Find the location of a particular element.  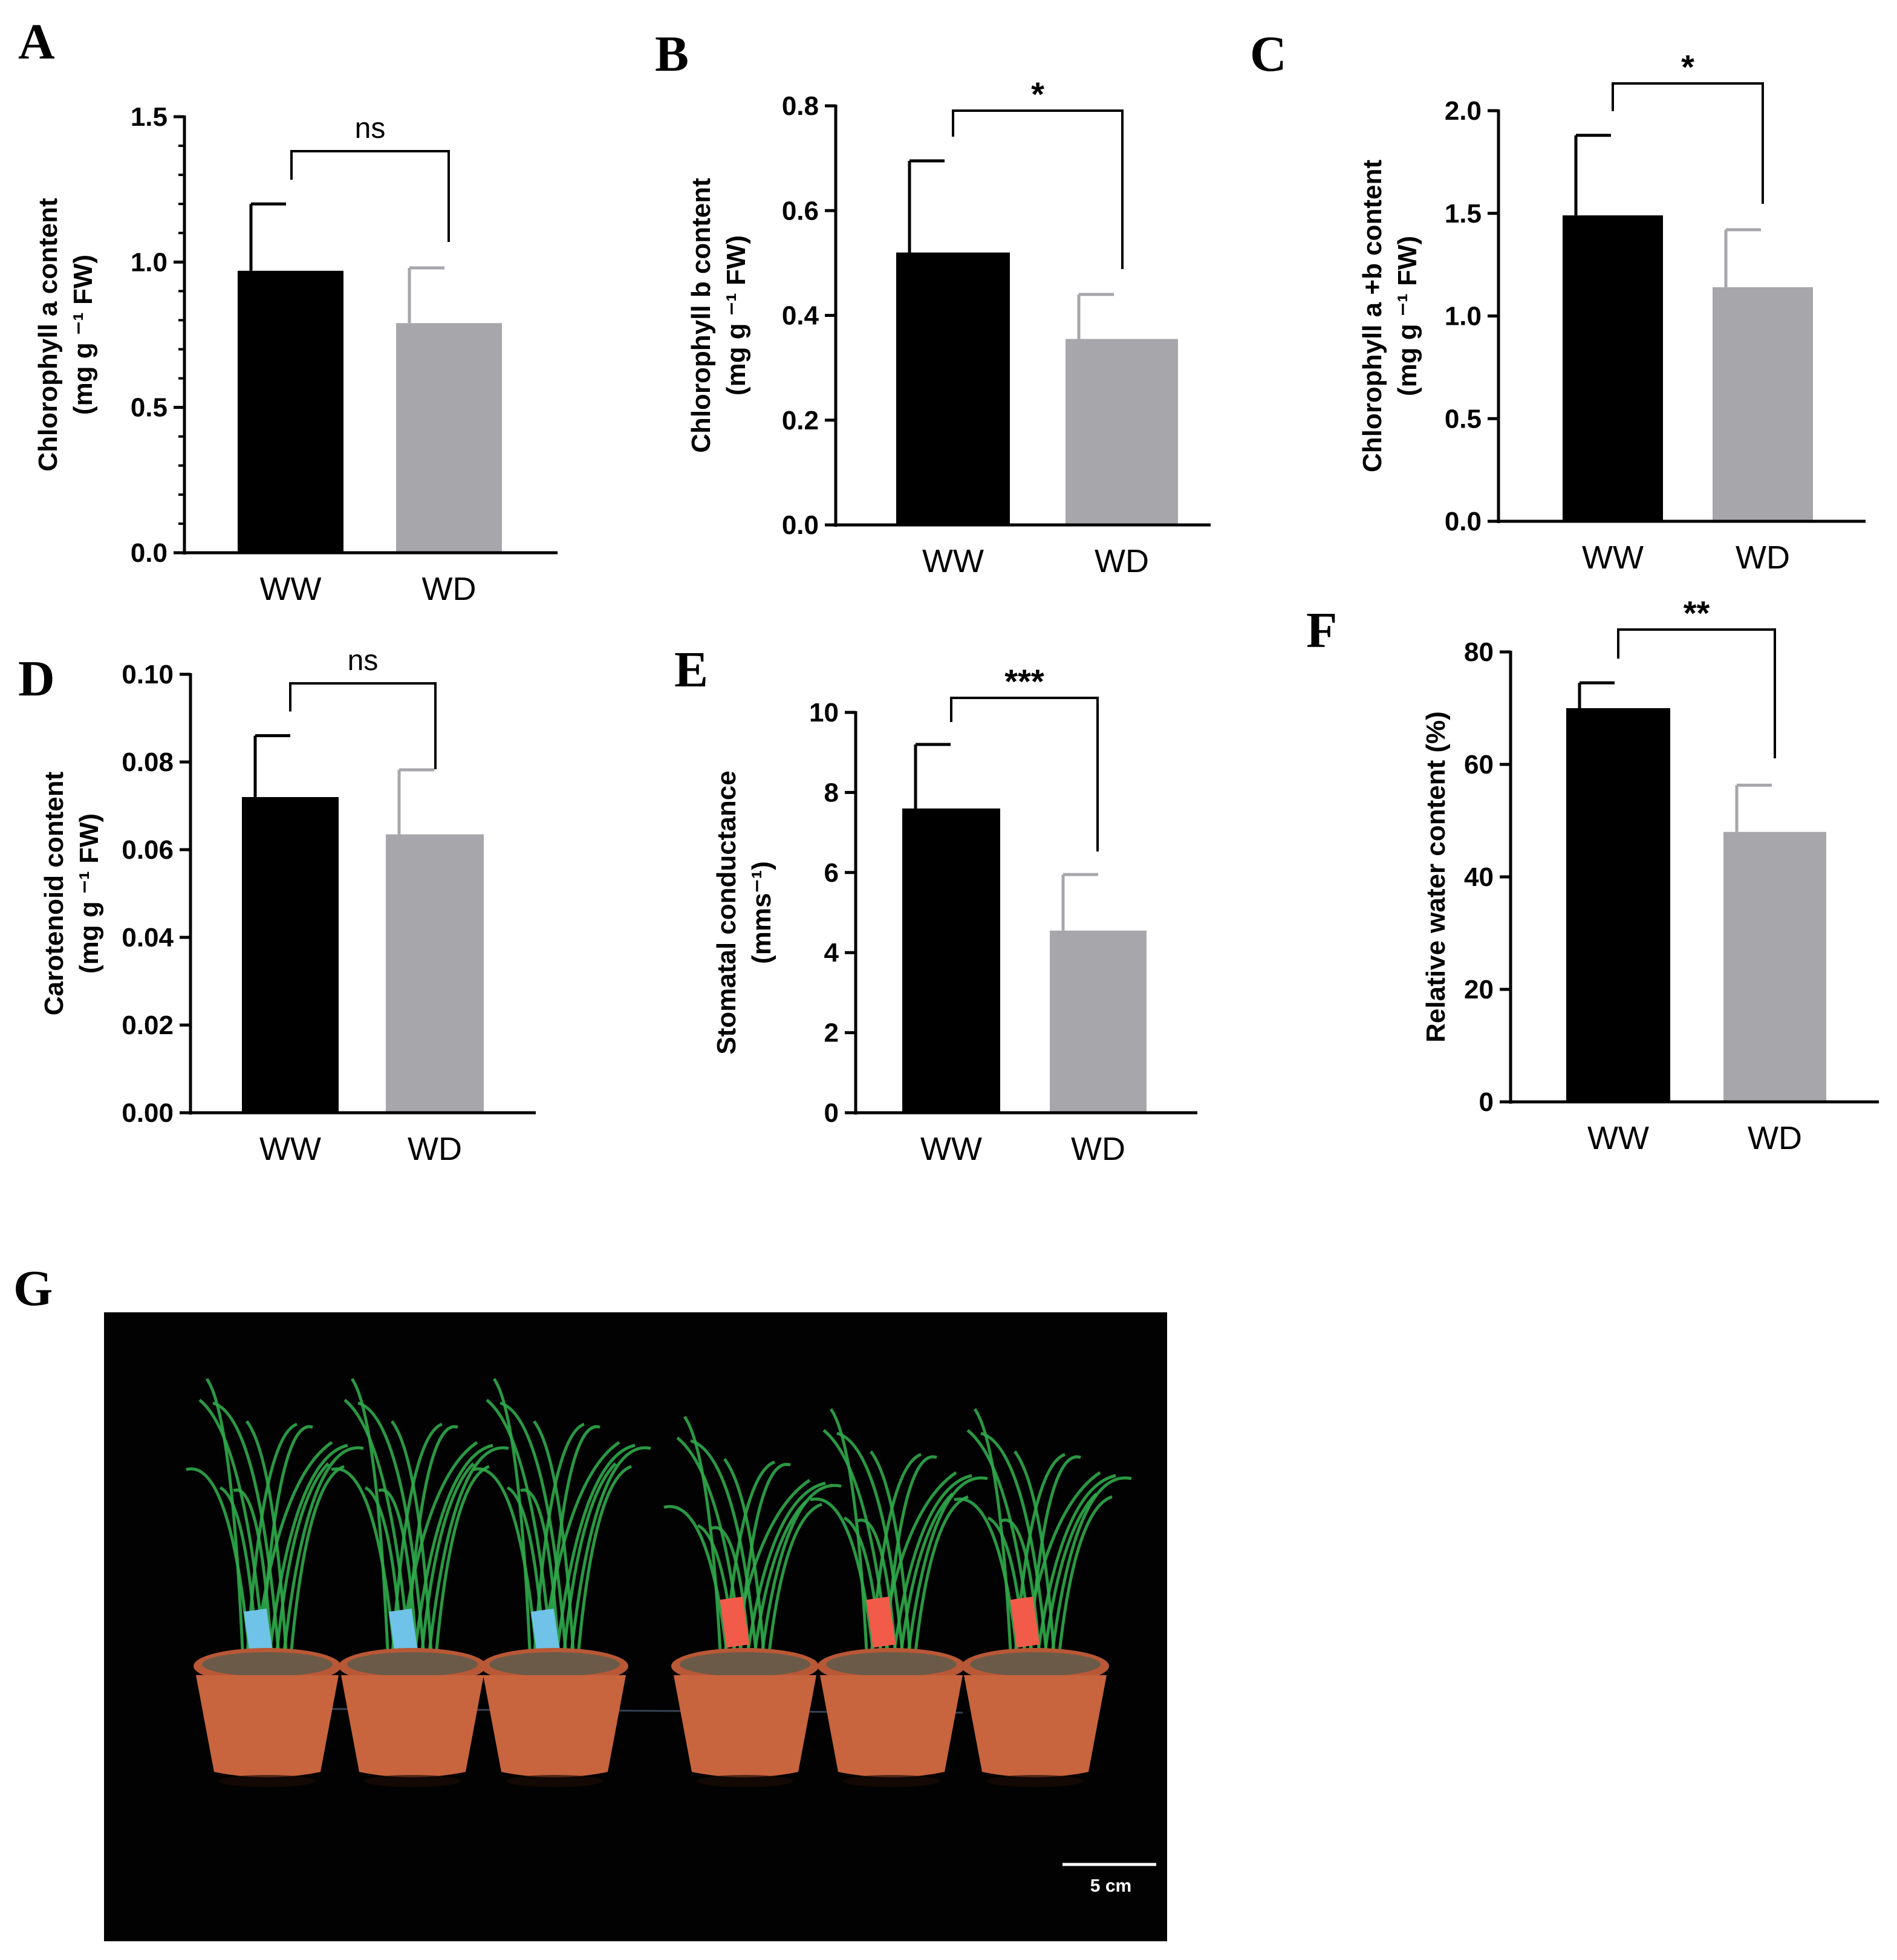

panel-letter: G is located at coordinates (33, 1288).